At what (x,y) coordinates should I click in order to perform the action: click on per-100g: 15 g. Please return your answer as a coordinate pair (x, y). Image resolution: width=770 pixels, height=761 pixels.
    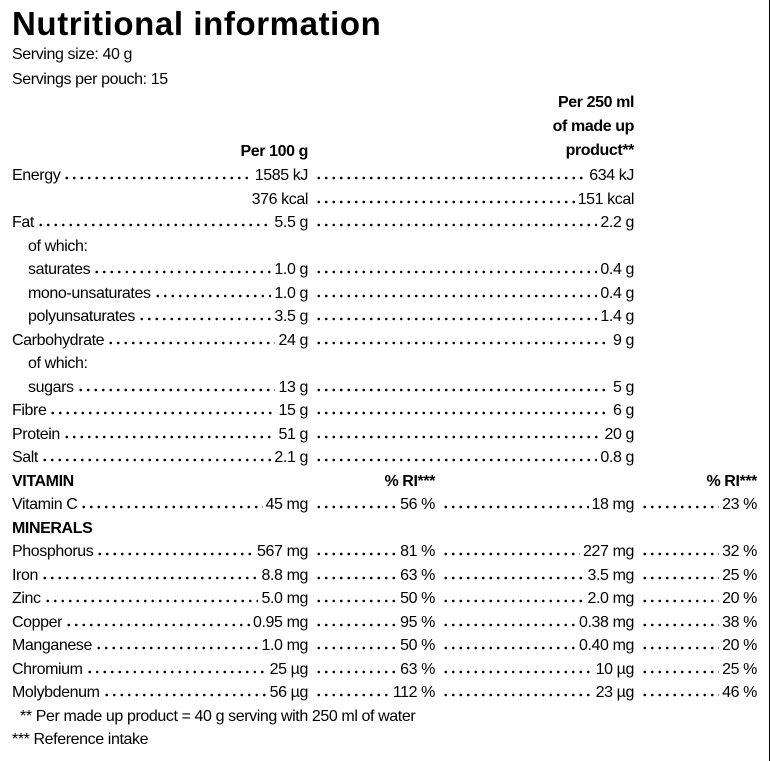
    Looking at the image, I should click on (293, 410).